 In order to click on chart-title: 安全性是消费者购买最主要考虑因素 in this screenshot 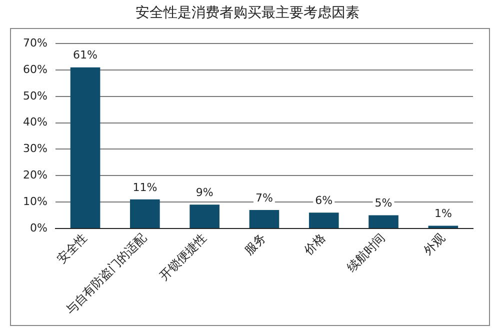, I will do `click(247, 13)`.